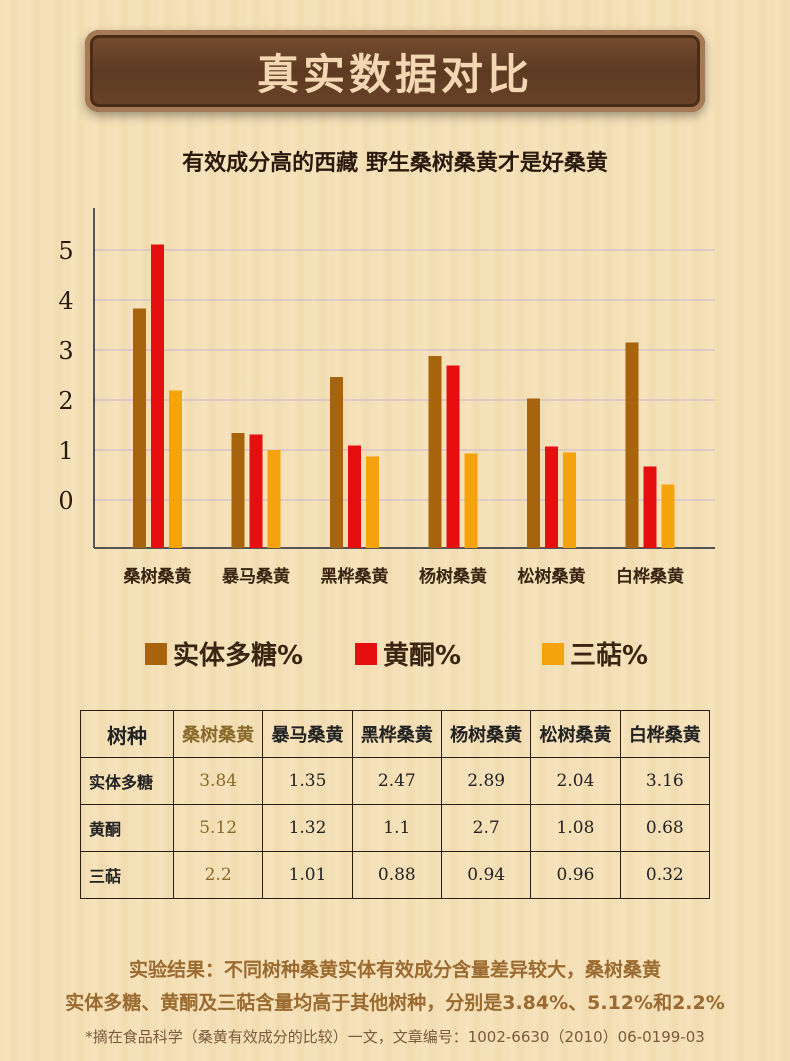  What do you see at coordinates (65, 351) in the screenshot?
I see `y-tick-label: 3` at bounding box center [65, 351].